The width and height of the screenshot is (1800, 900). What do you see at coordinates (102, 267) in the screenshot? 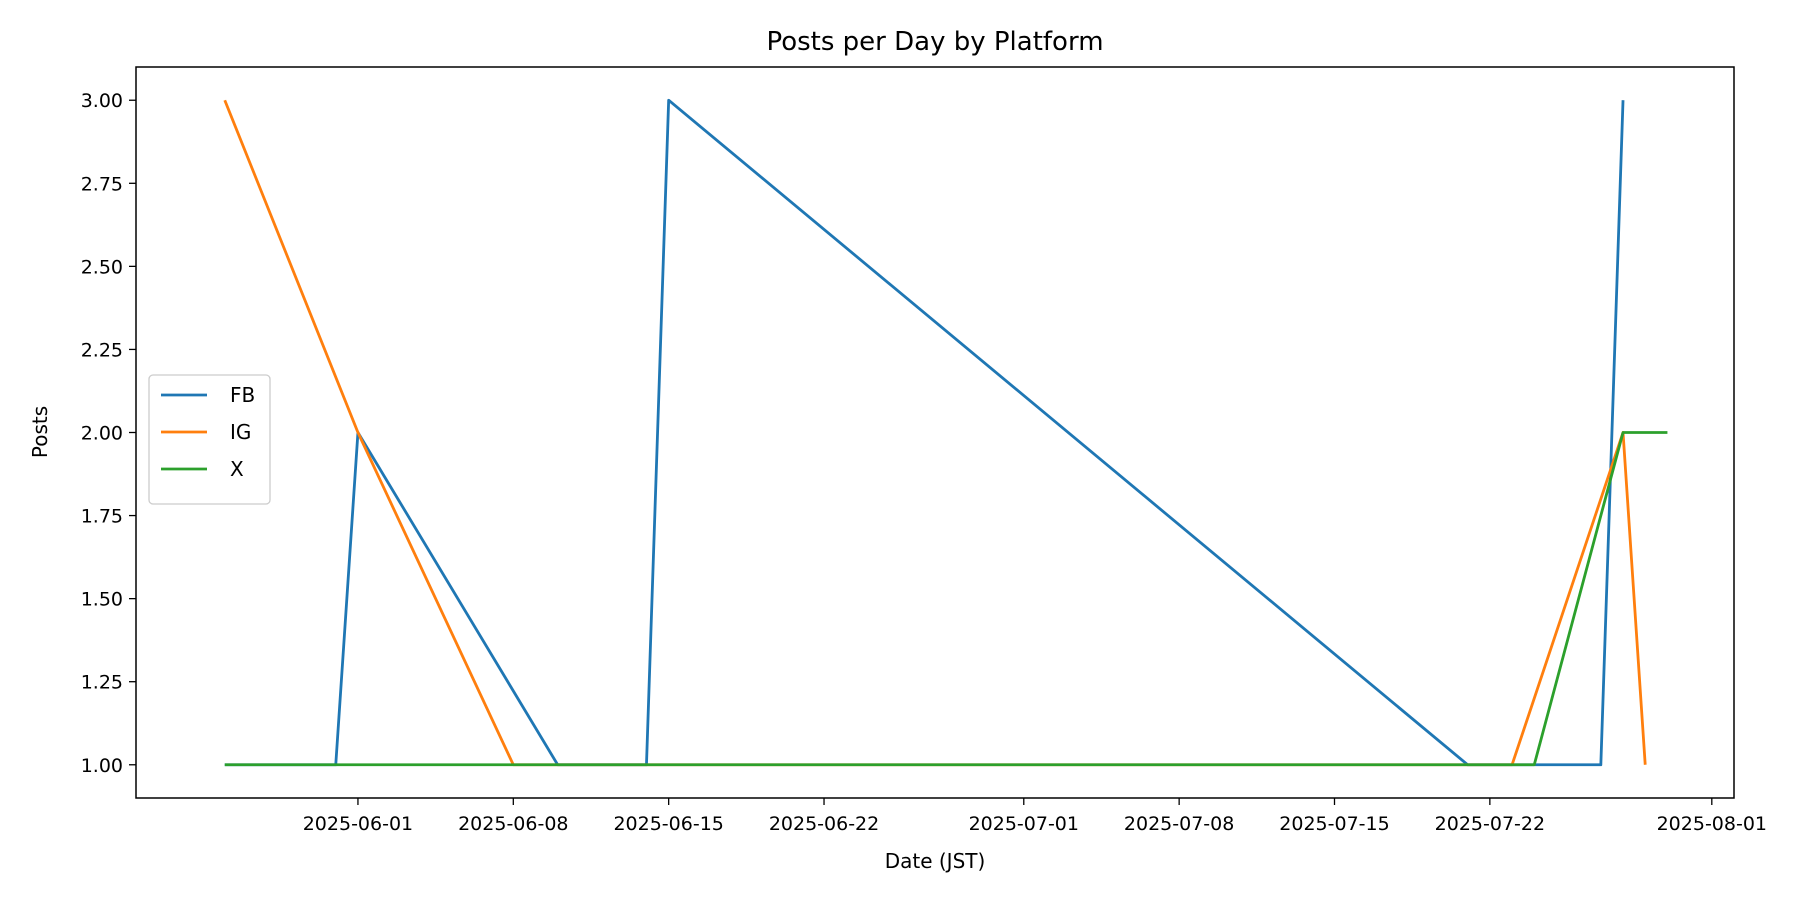
I see `y-tick-label: 2.50` at bounding box center [102, 267].